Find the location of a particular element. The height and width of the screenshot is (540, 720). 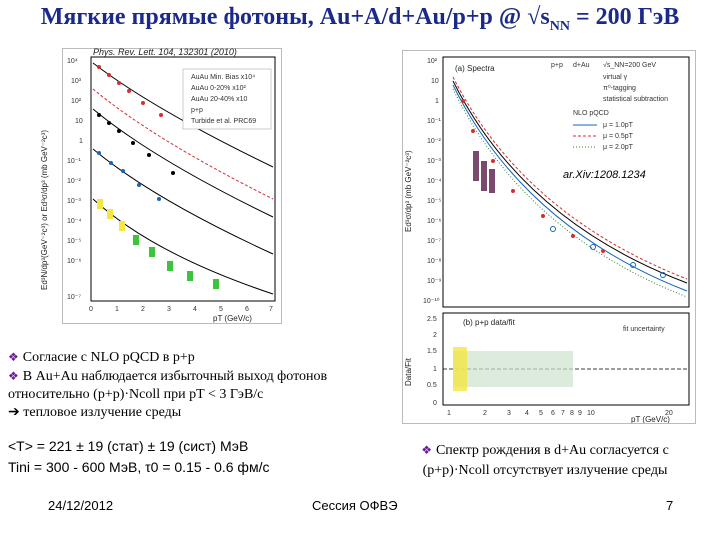

top-panel-label: (a) Spectra is located at coordinates (475, 68).